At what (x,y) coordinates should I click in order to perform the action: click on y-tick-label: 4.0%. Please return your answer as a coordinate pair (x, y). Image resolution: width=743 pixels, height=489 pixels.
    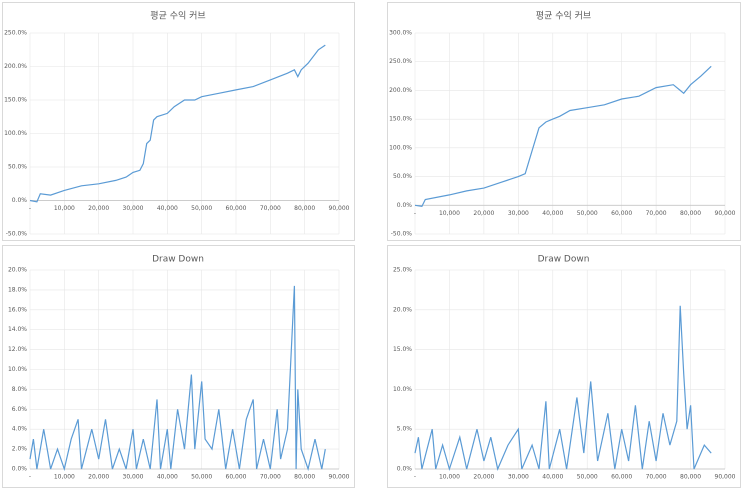
    Looking at the image, I should click on (20, 429).